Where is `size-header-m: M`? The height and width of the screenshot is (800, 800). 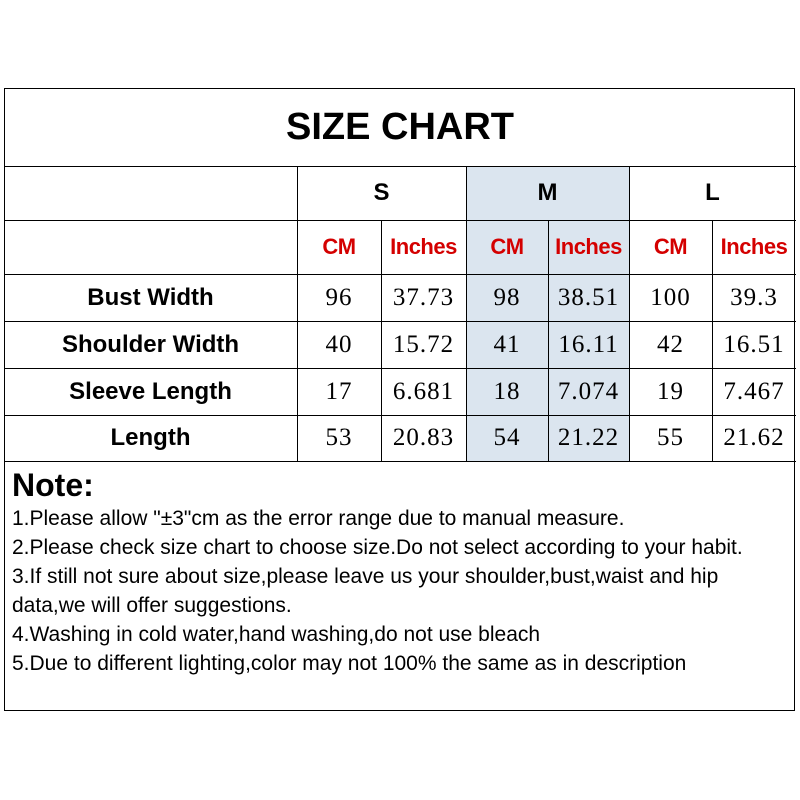 size-header-m: M is located at coordinates (547, 192).